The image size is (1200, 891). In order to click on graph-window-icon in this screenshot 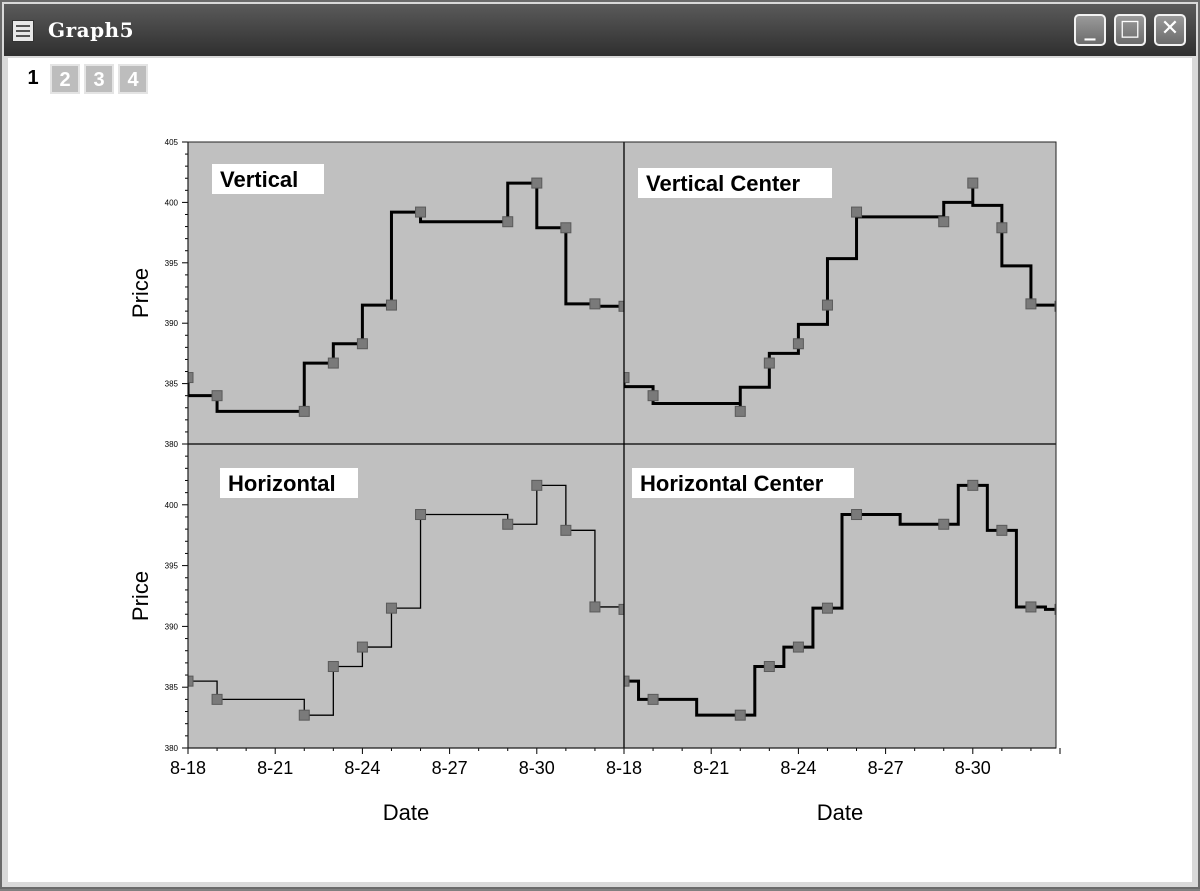, I will do `click(23, 31)`.